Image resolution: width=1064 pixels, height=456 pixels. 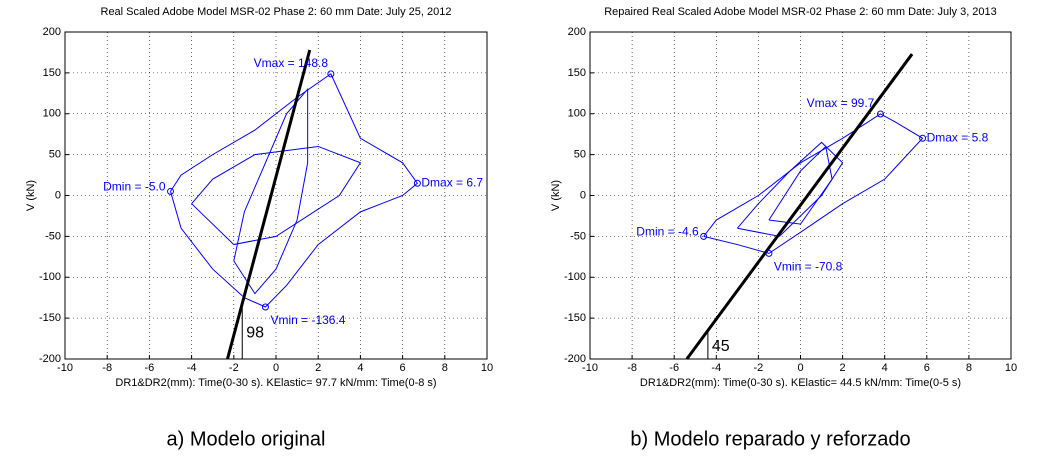 What do you see at coordinates (770, 439) in the screenshot?
I see `caption: b) Modelo reparado y reforzado` at bounding box center [770, 439].